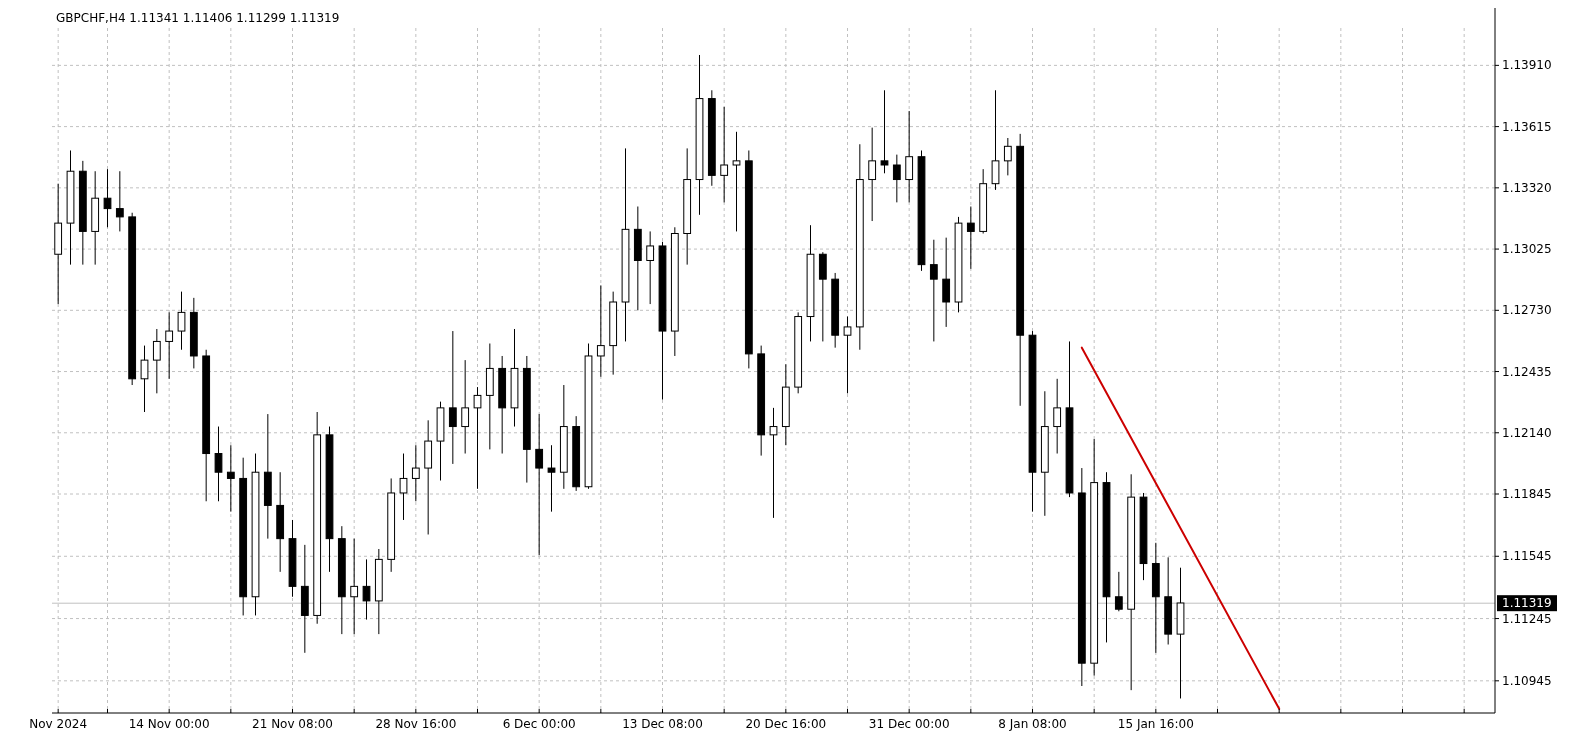 Image resolution: width=1569 pixels, height=751 pixels. What do you see at coordinates (1527, 618) in the screenshot?
I see `y-tick-label: 1.11245` at bounding box center [1527, 618].